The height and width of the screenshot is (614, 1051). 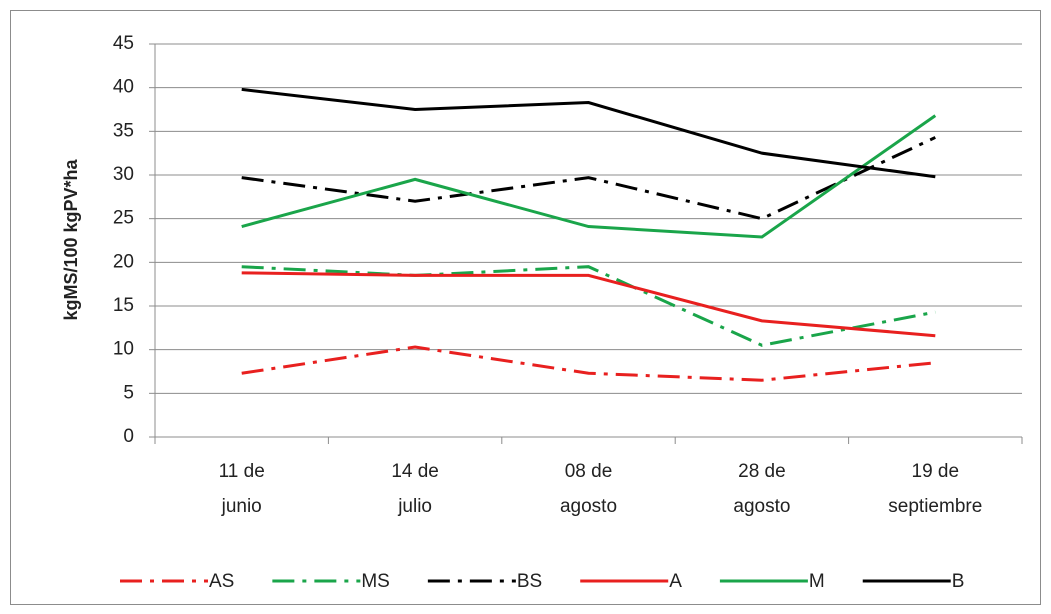 What do you see at coordinates (414, 506) in the screenshot?
I see `x-tick-label: julio` at bounding box center [414, 506].